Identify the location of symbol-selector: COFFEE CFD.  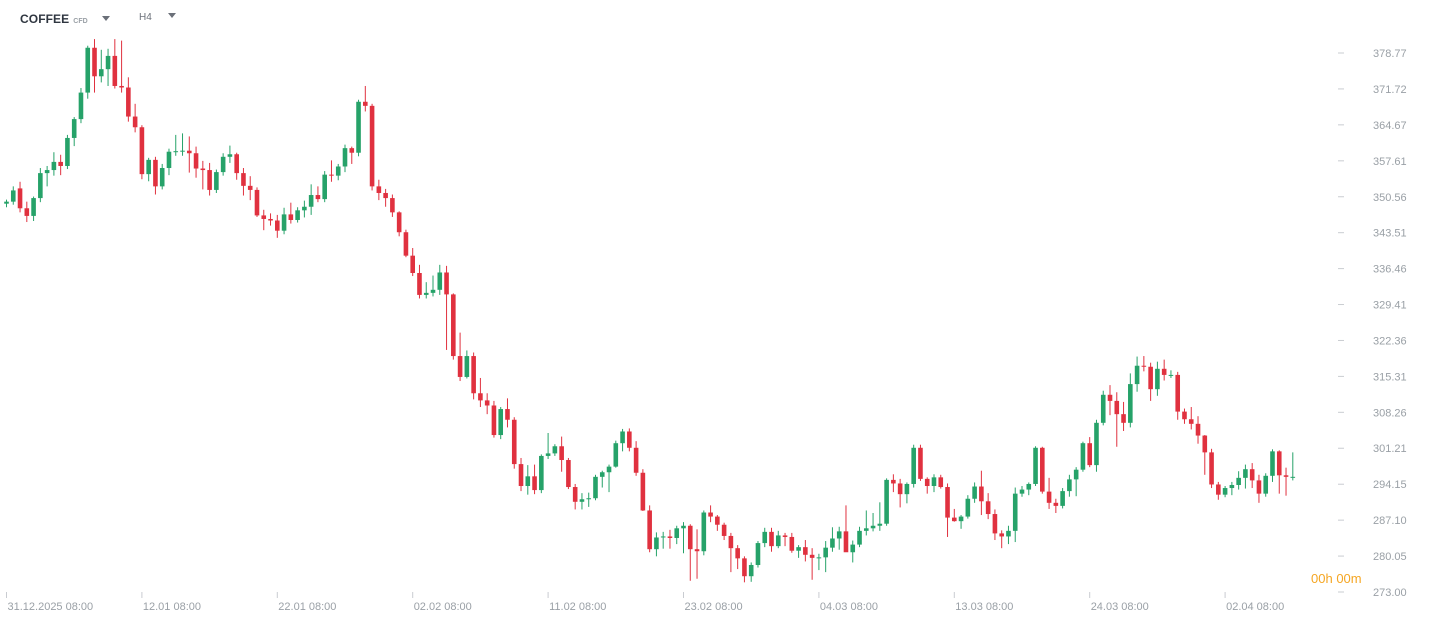
(65, 19).